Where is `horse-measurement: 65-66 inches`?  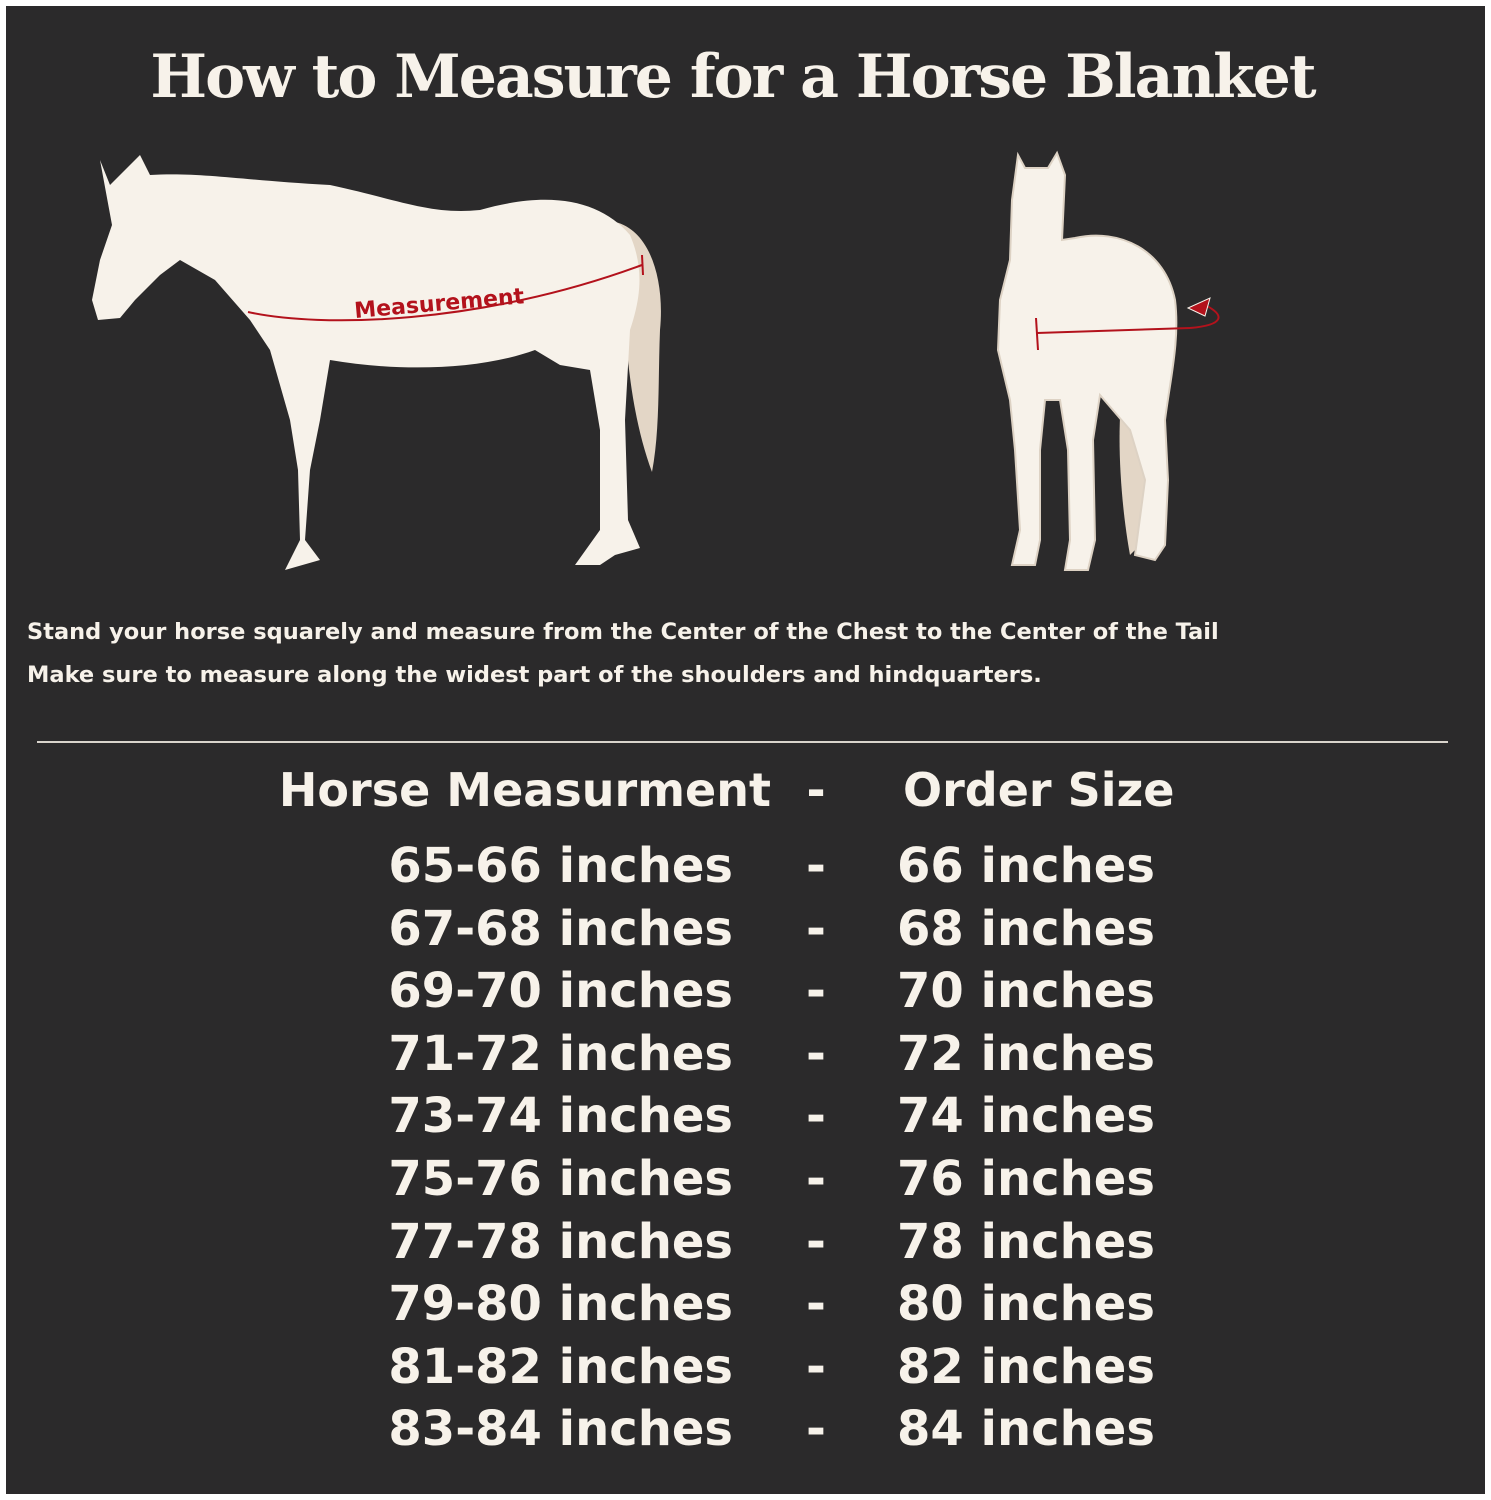 horse-measurement: 65-66 inches is located at coordinates (560, 866).